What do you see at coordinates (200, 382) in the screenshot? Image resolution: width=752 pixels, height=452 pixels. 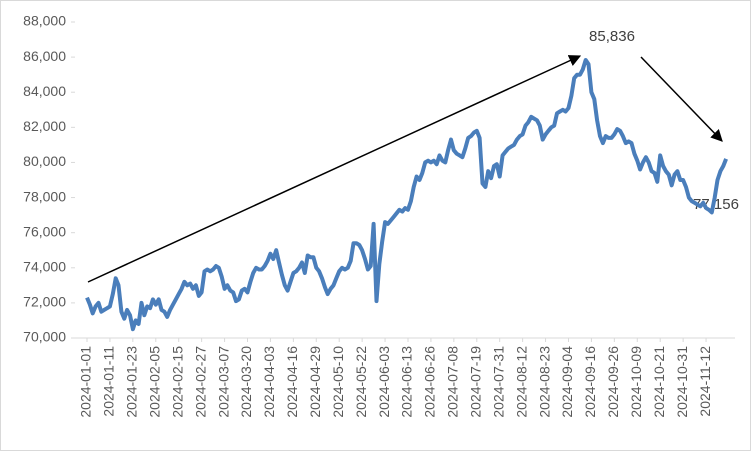 I see `x-tick-label: 2024-02-27` at bounding box center [200, 382].